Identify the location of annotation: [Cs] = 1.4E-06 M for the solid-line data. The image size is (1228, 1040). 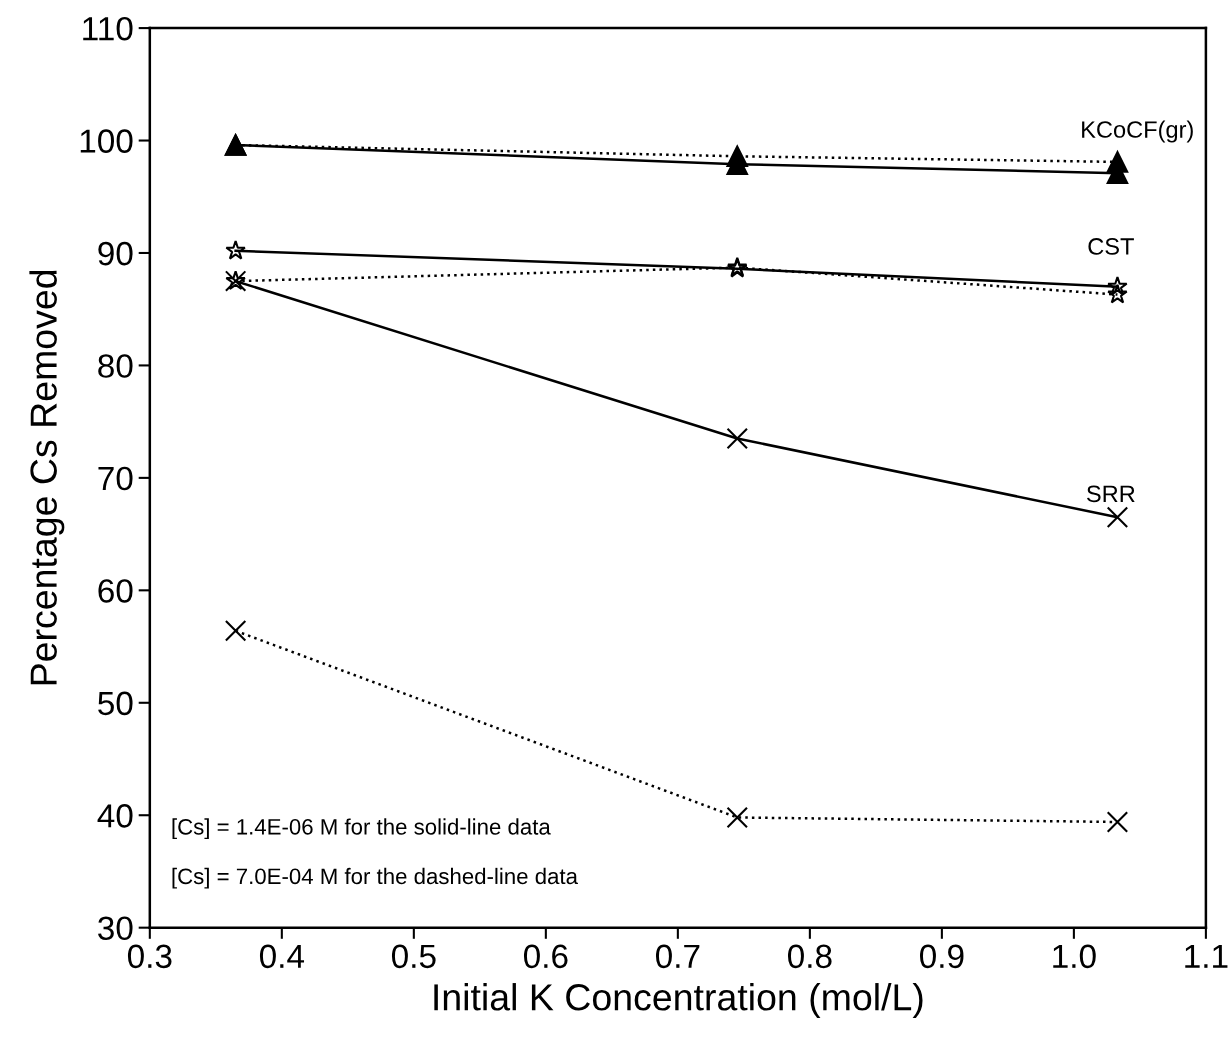
(361, 829).